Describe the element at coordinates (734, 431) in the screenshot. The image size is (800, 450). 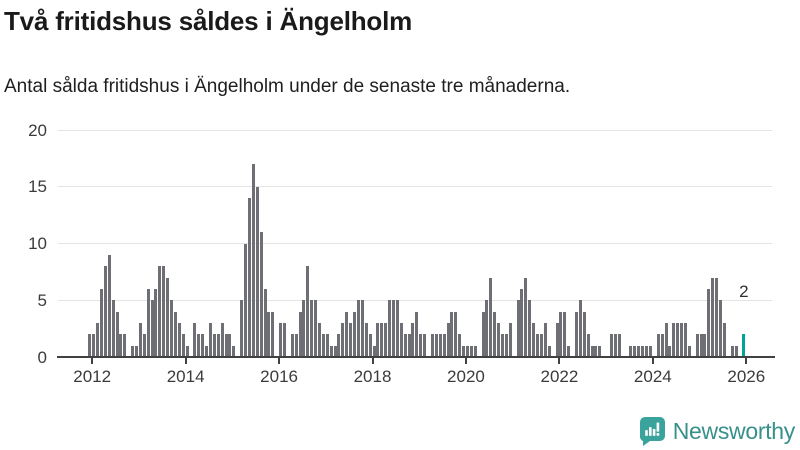
I see `newsworthy-brand-text: Newsworthy` at that location.